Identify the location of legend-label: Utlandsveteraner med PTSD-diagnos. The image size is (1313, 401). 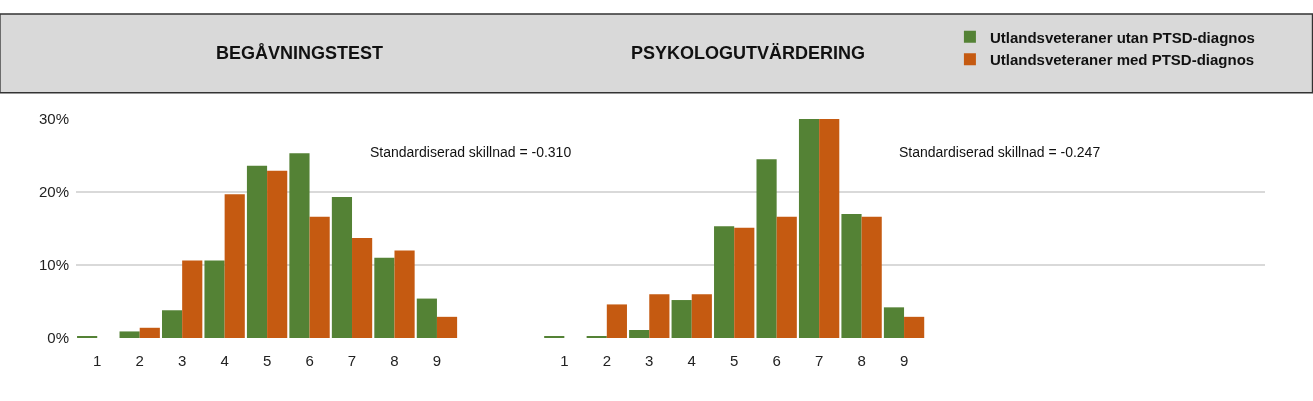
(1122, 60).